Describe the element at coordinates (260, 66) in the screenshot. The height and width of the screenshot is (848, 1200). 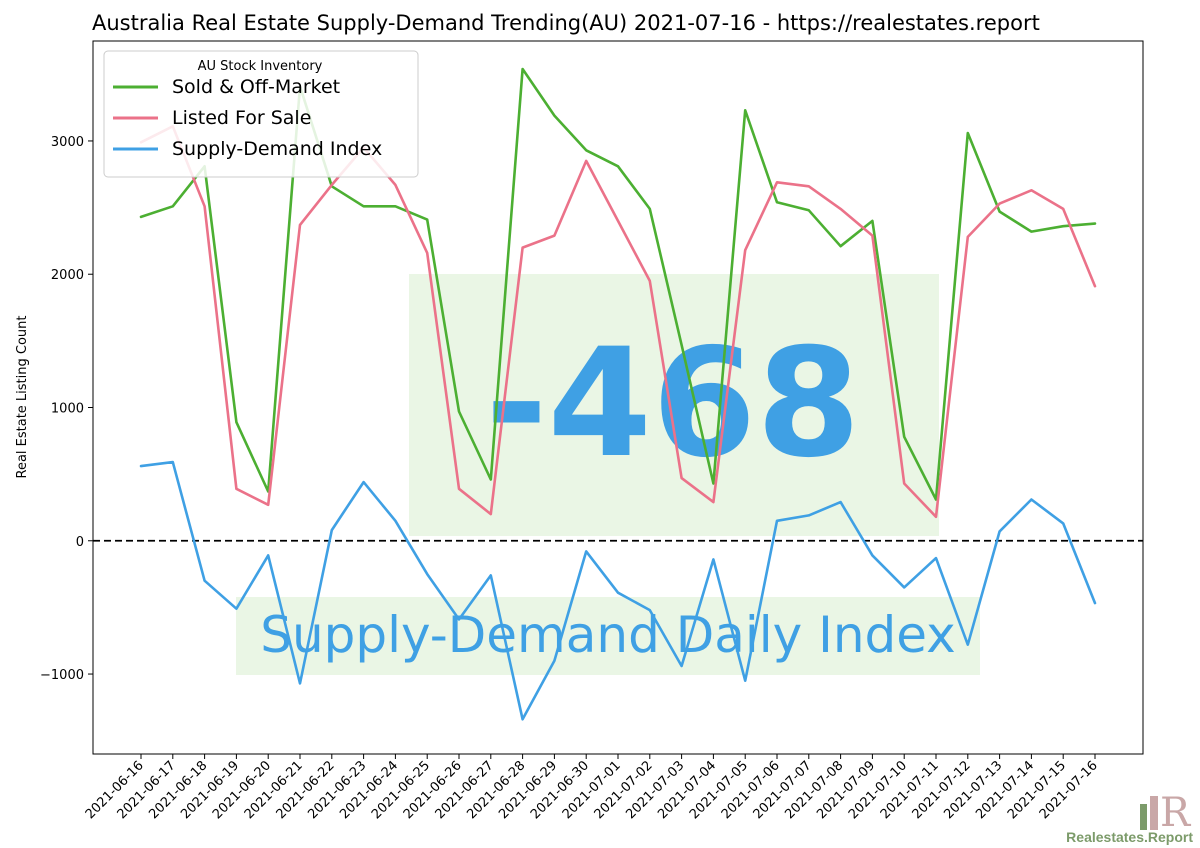
I see `legend-title: AU Stock Inventory` at that location.